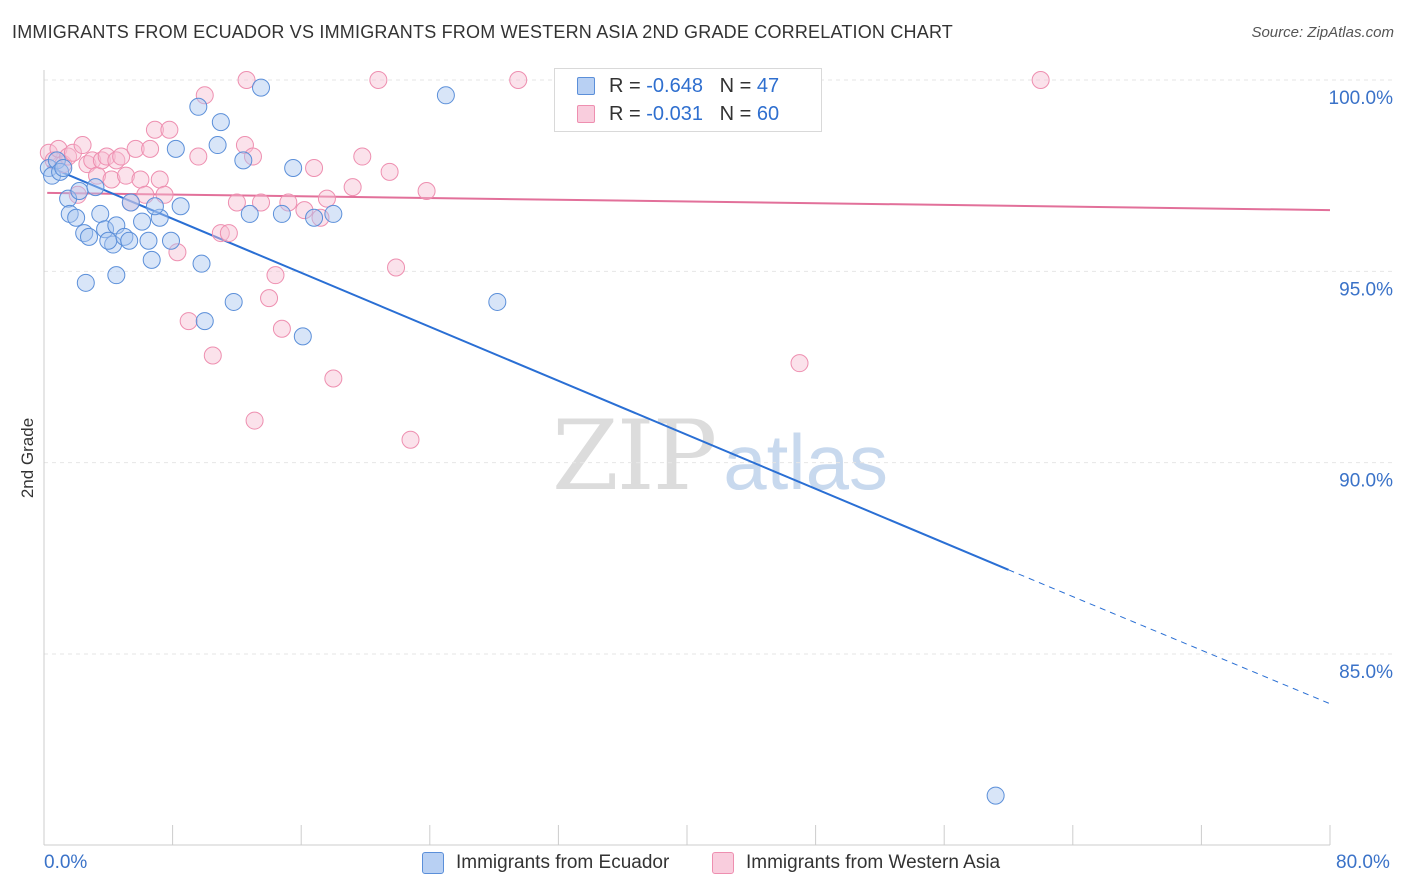 This screenshot has height=892, width=1406. Describe the element at coordinates (674, 113) in the screenshot. I see `legend-r-value-western-asia: -0.031` at that location.